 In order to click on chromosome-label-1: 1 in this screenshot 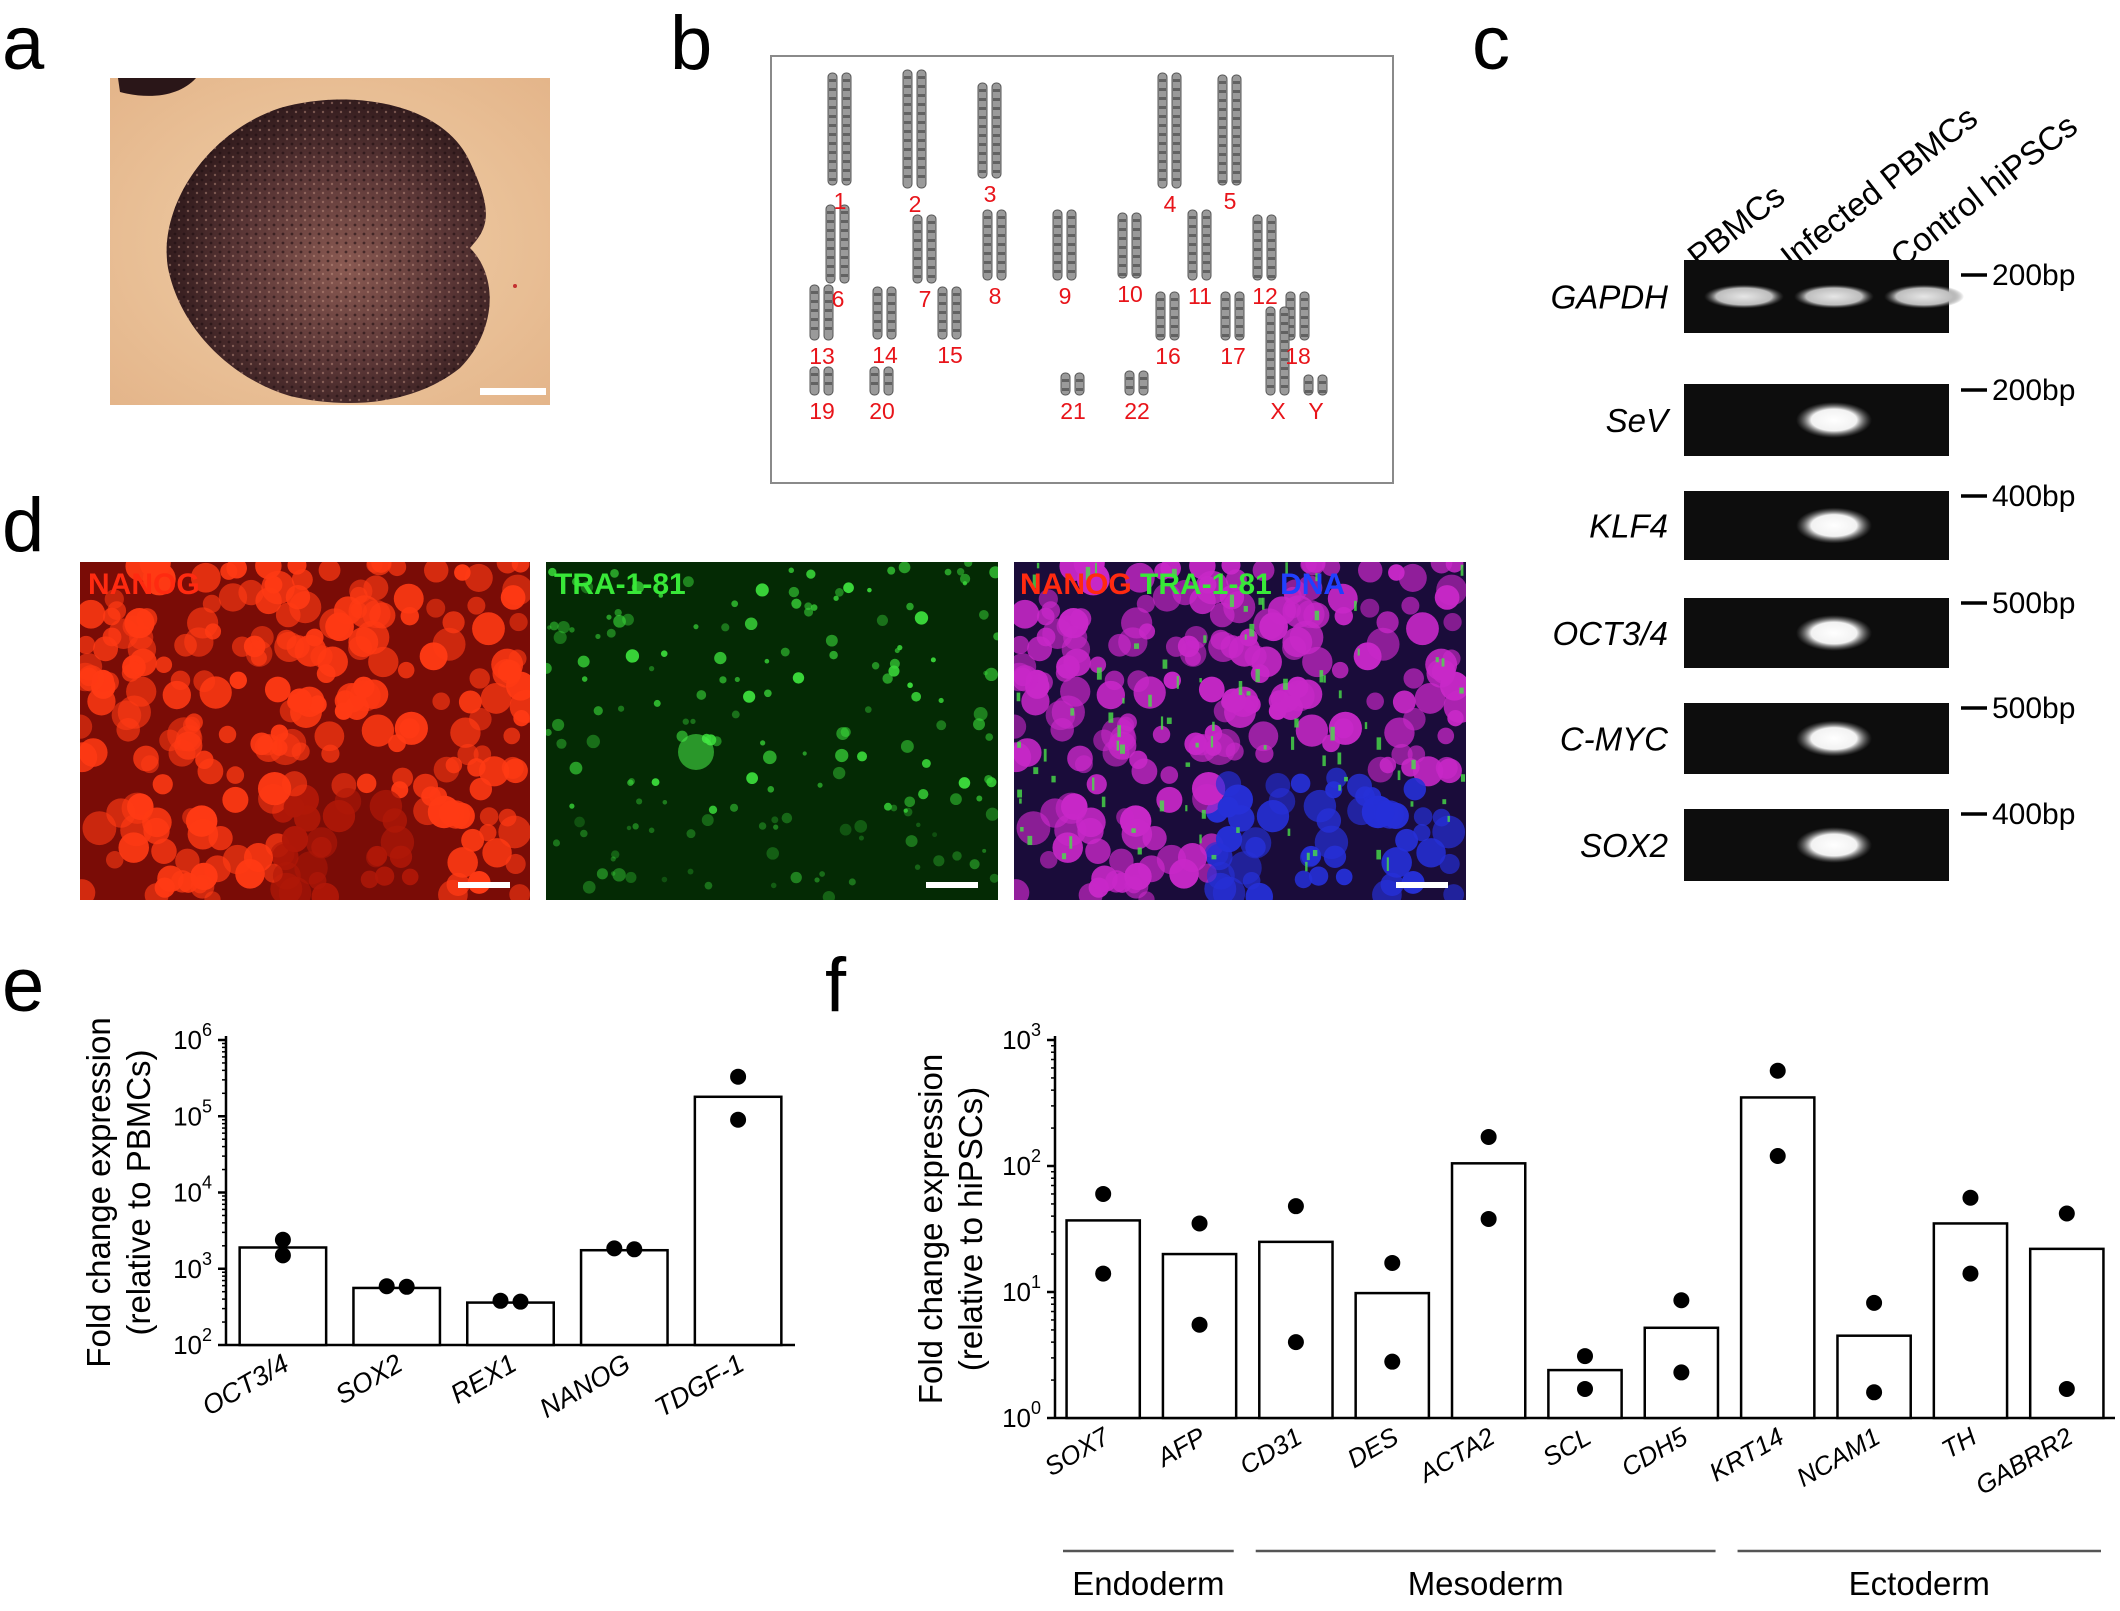, I will do `click(840, 201)`.